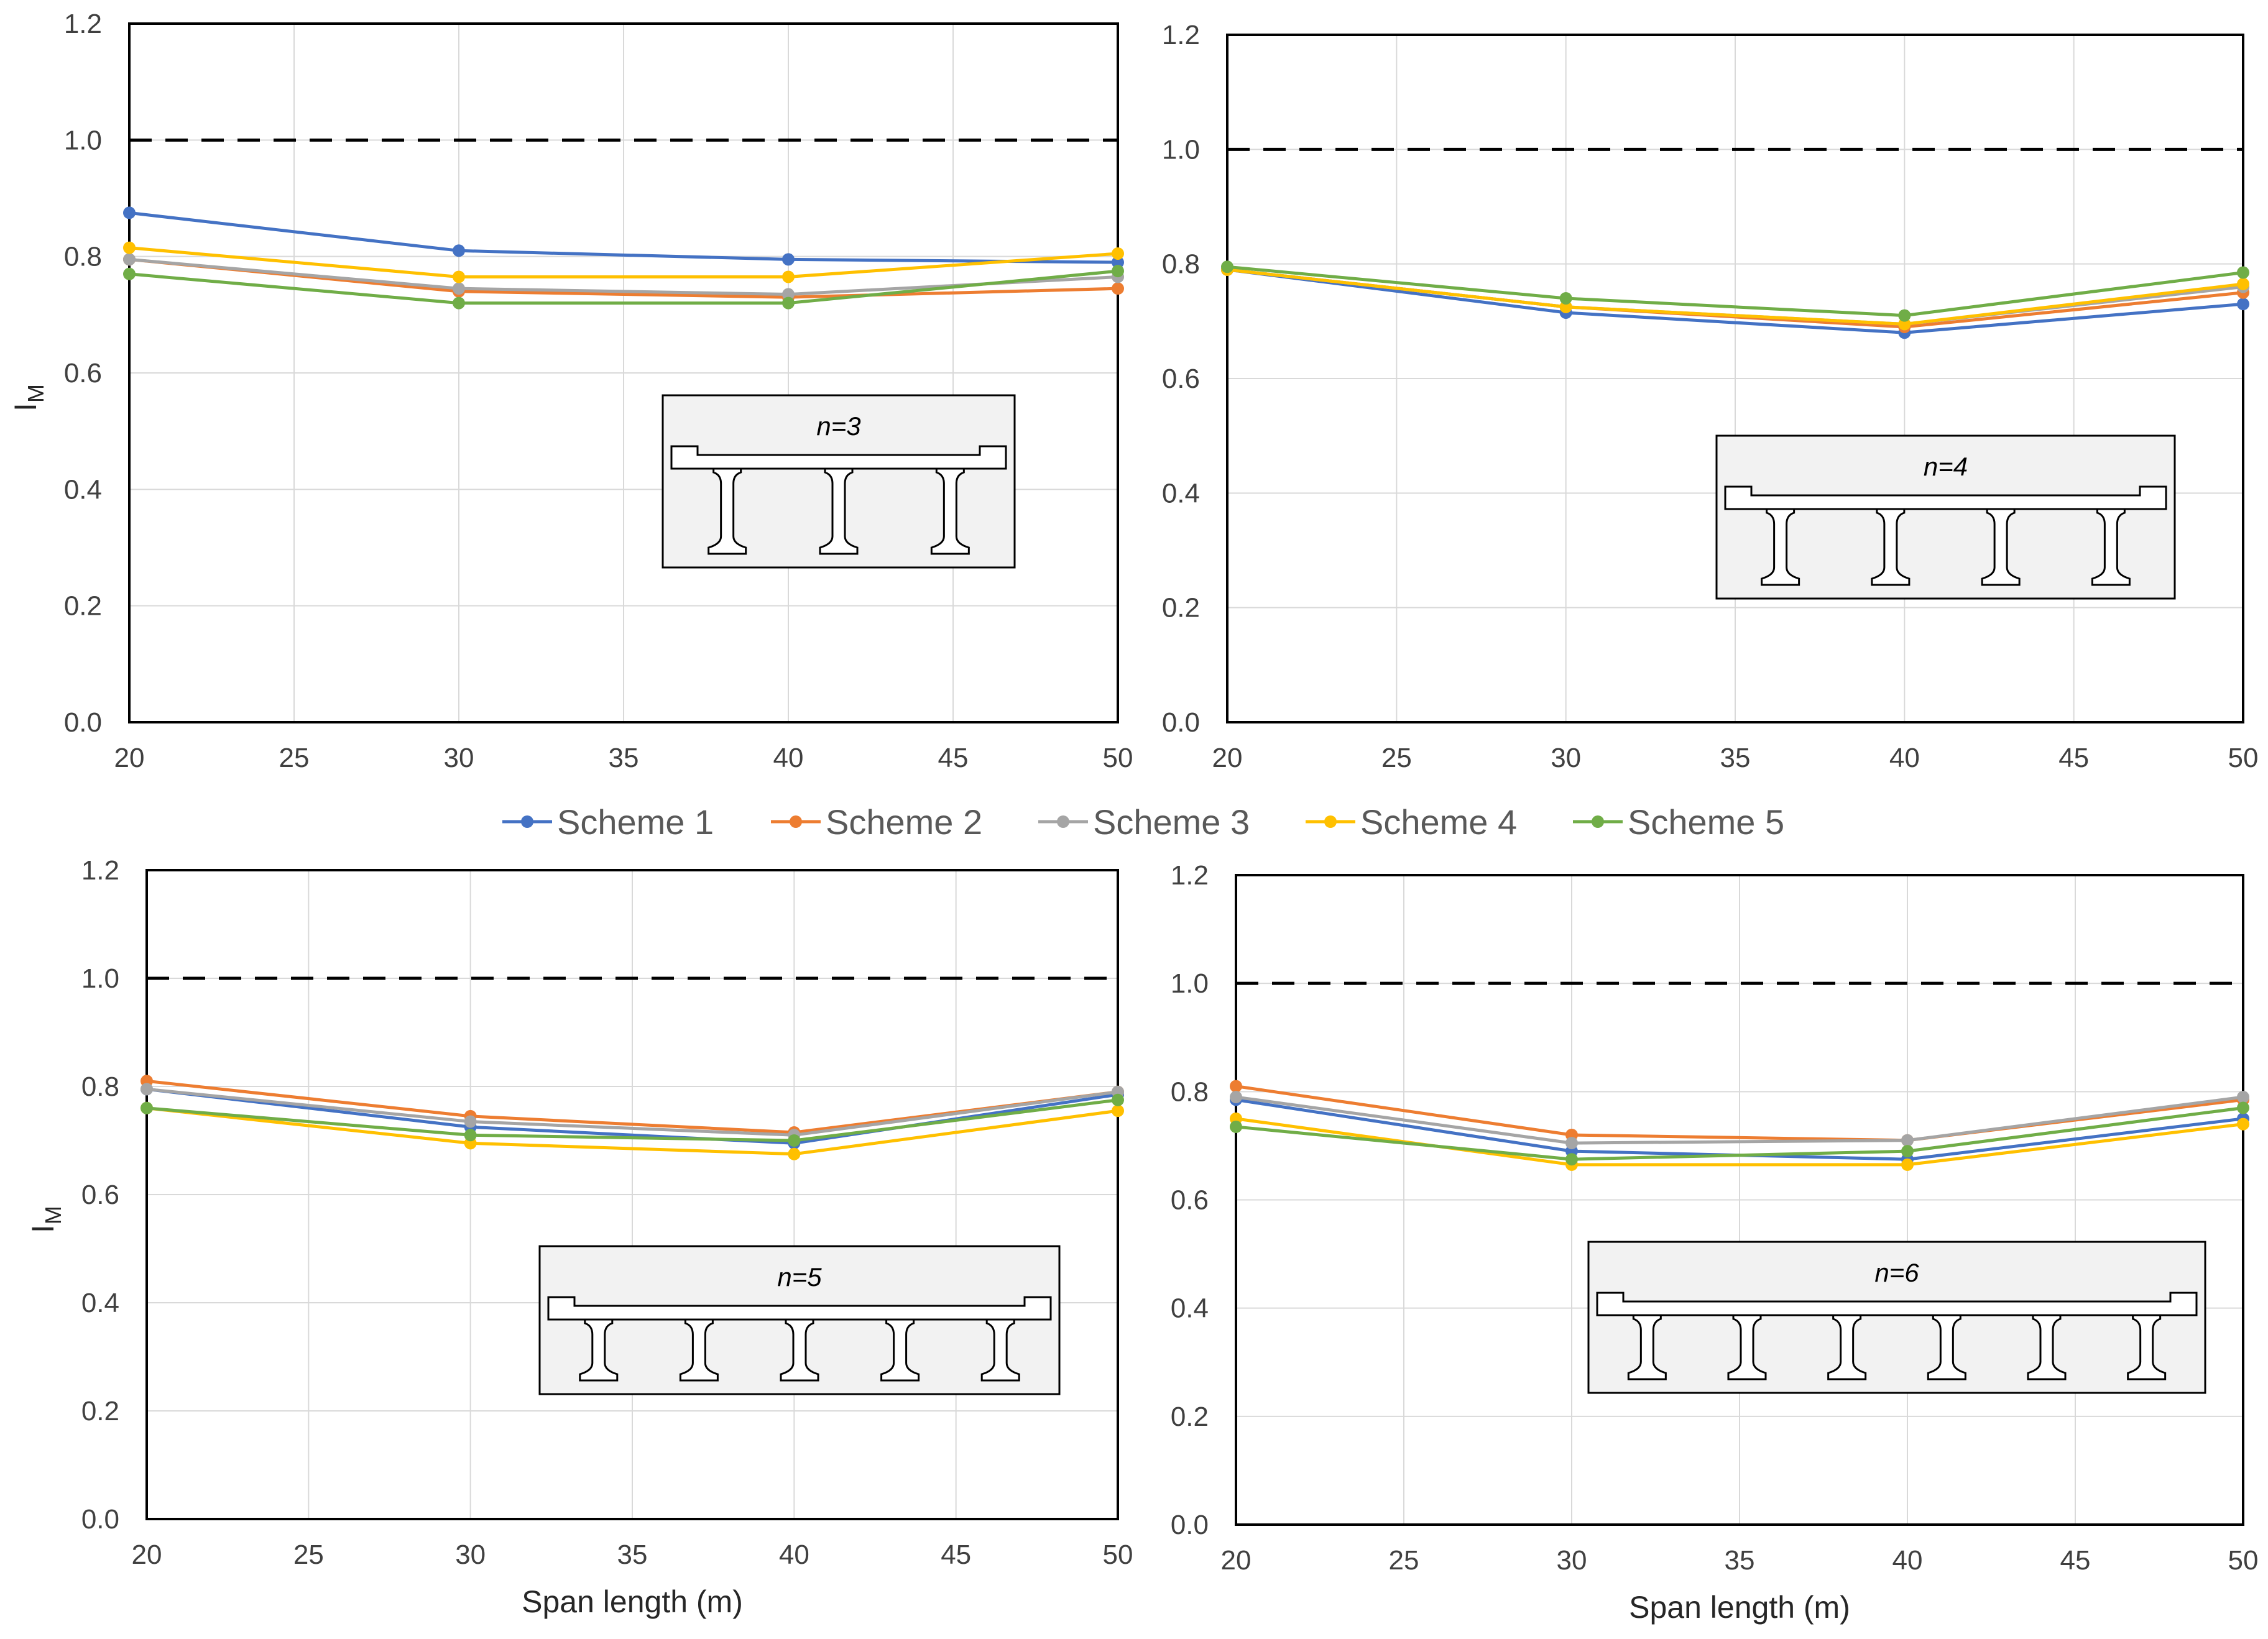 This screenshot has height=1639, width=2268. Describe the element at coordinates (1190, 1525) in the screenshot. I see `y-tick-label: 0.0` at that location.